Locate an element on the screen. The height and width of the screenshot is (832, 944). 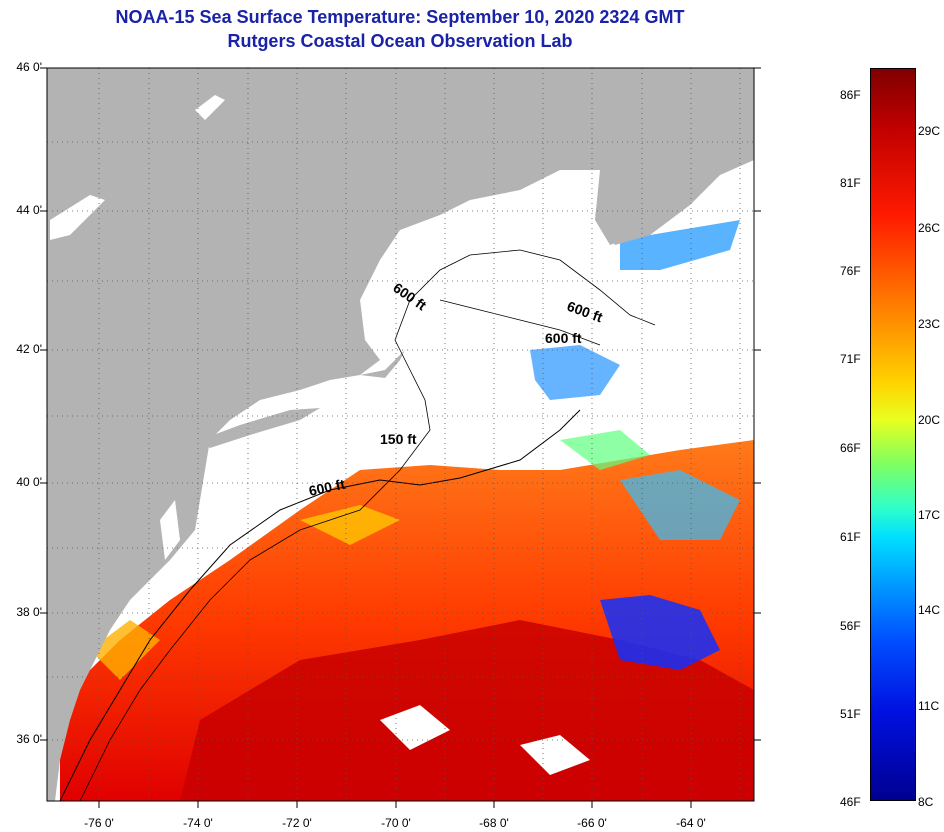
sst-hot-core is located at coordinates (467, 710).